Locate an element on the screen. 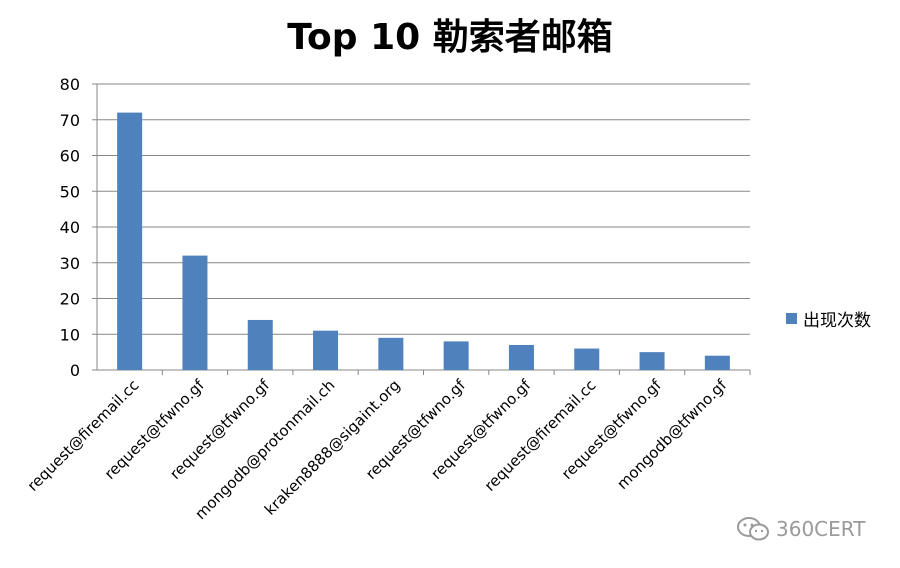  legend: 出现次数 is located at coordinates (828, 318).